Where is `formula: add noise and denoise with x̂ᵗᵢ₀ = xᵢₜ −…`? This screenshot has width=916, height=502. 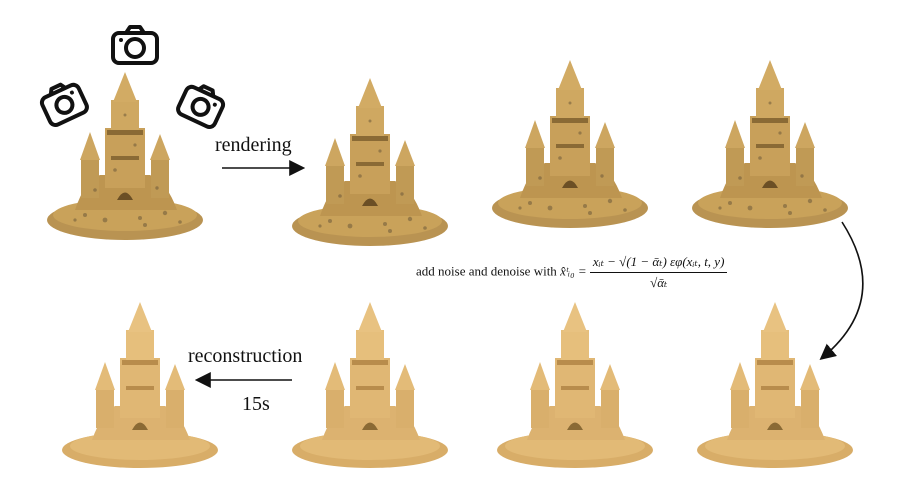
formula: add noise and denoise with x̂ᵗᵢ₀ = xᵢₜ −… is located at coordinates (572, 272).